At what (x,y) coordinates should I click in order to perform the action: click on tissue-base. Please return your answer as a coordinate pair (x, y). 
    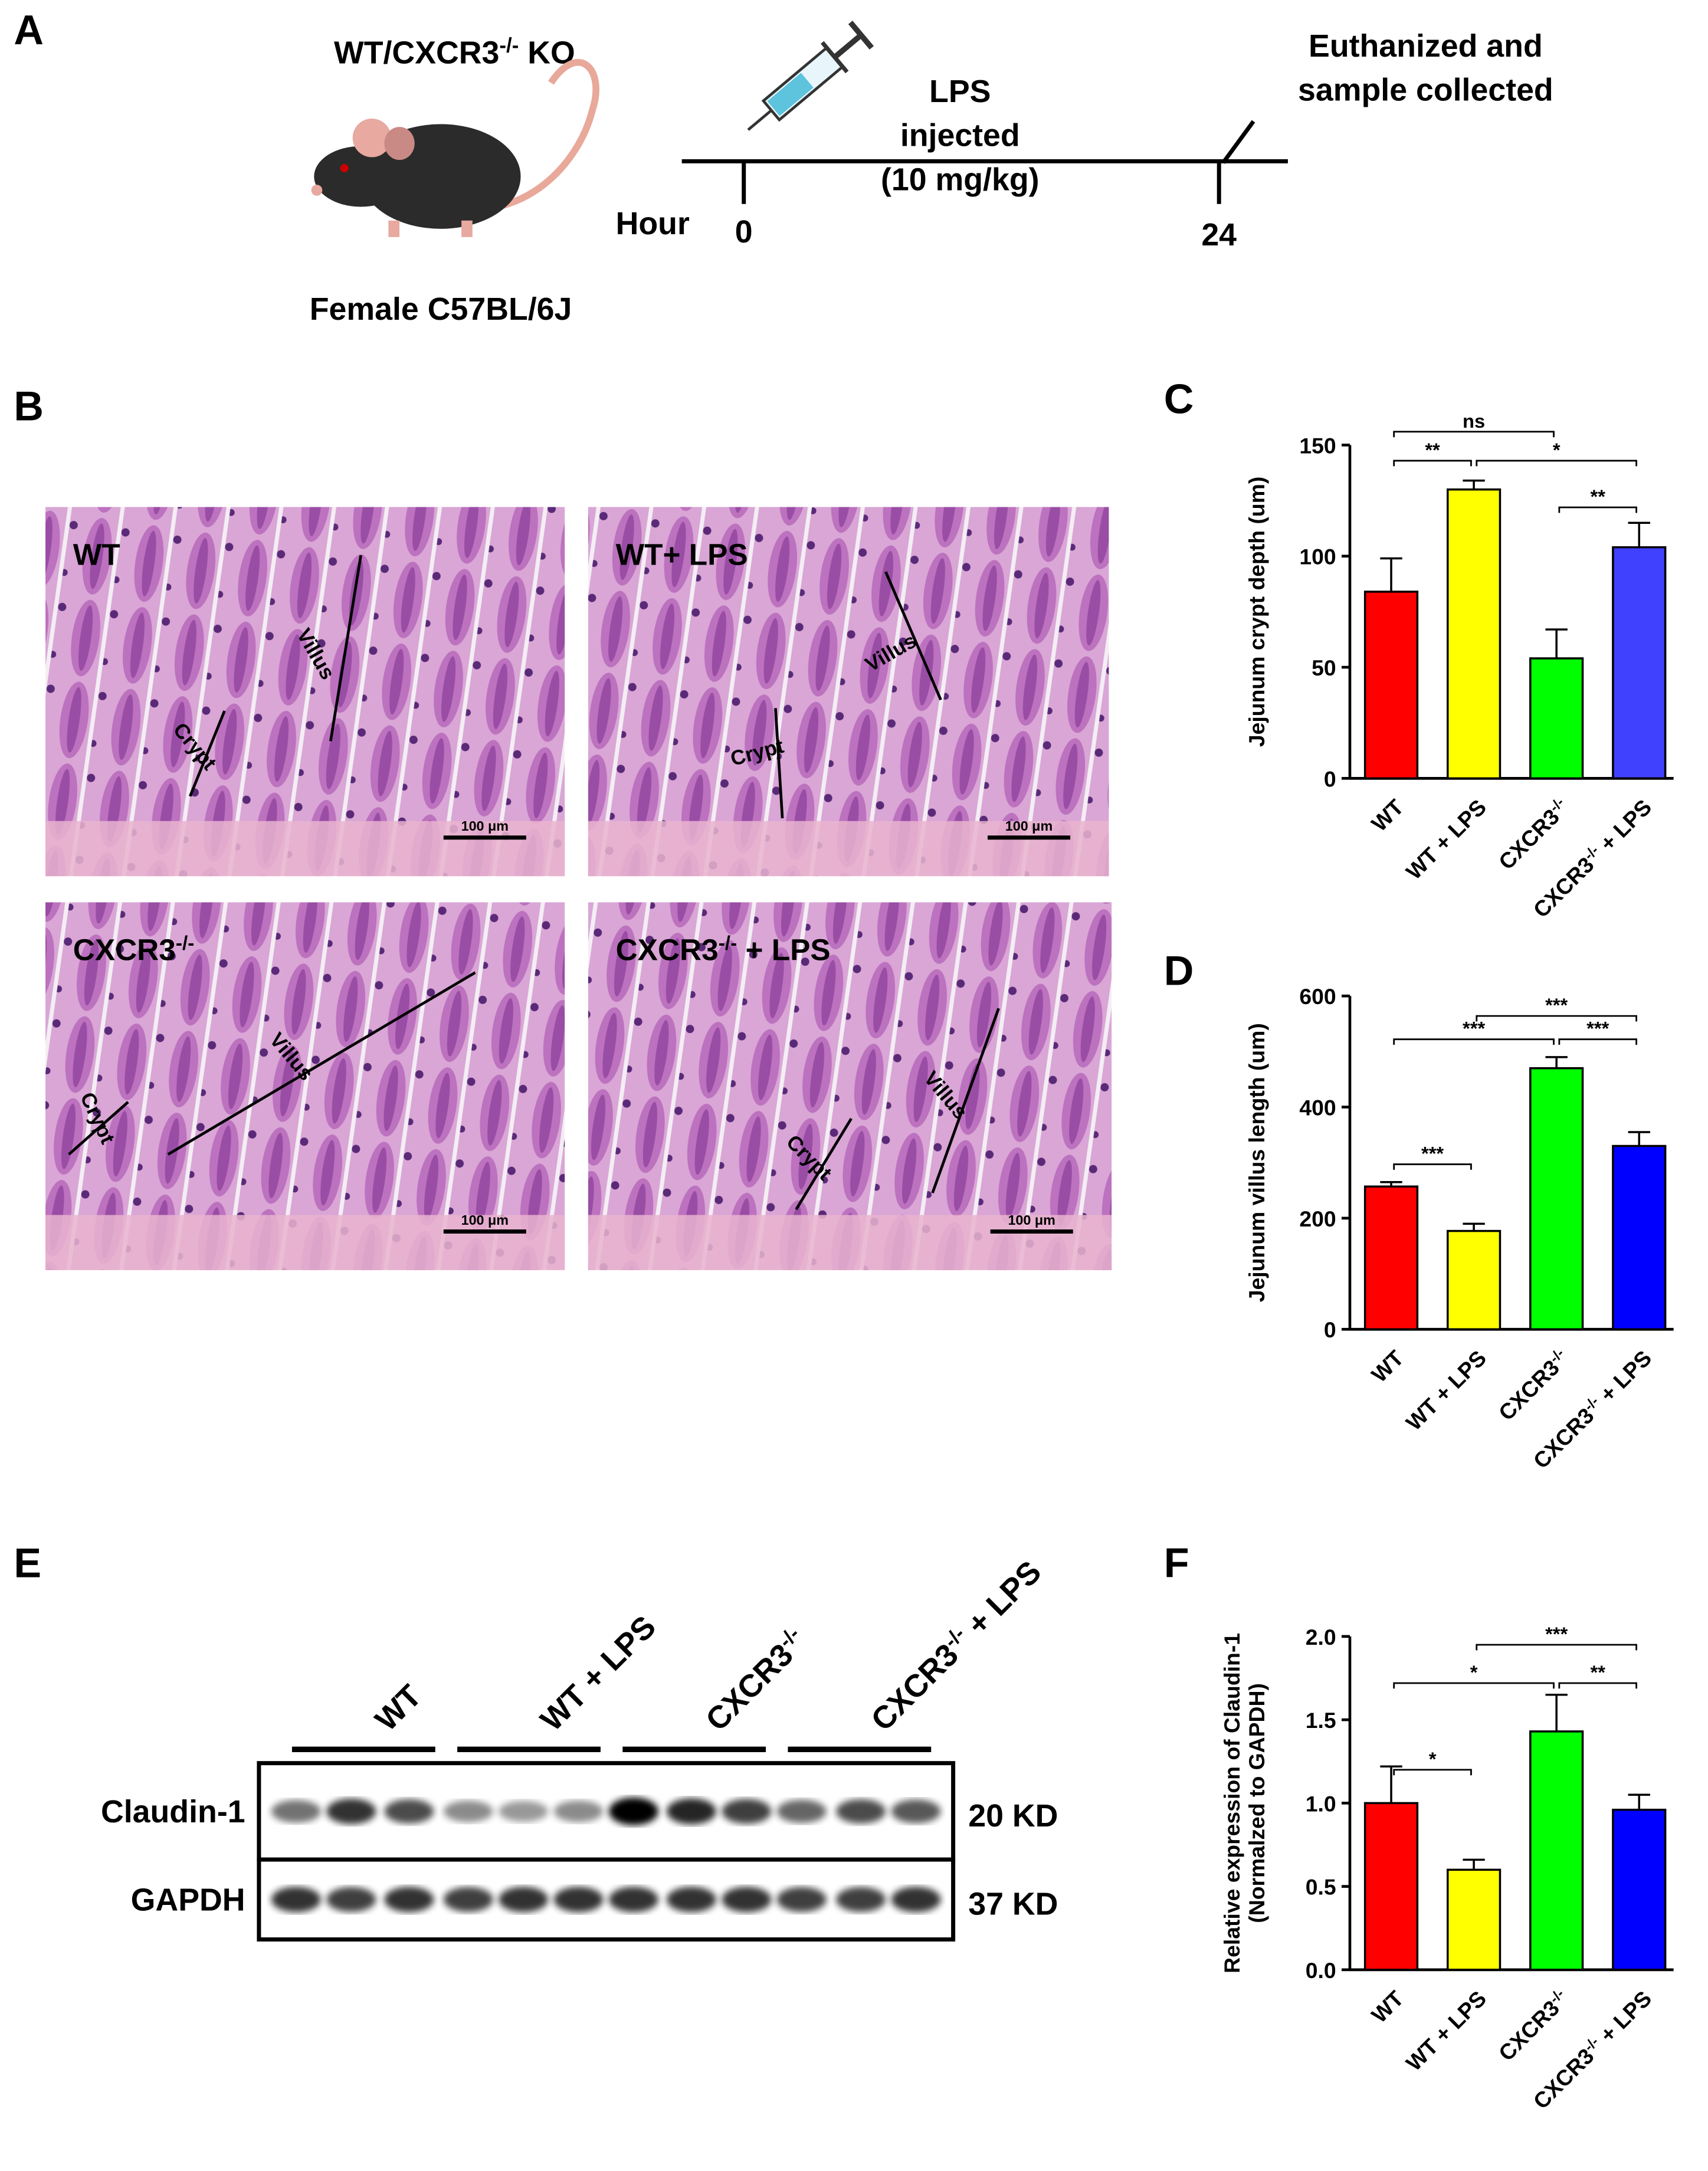
    Looking at the image, I should click on (848, 849).